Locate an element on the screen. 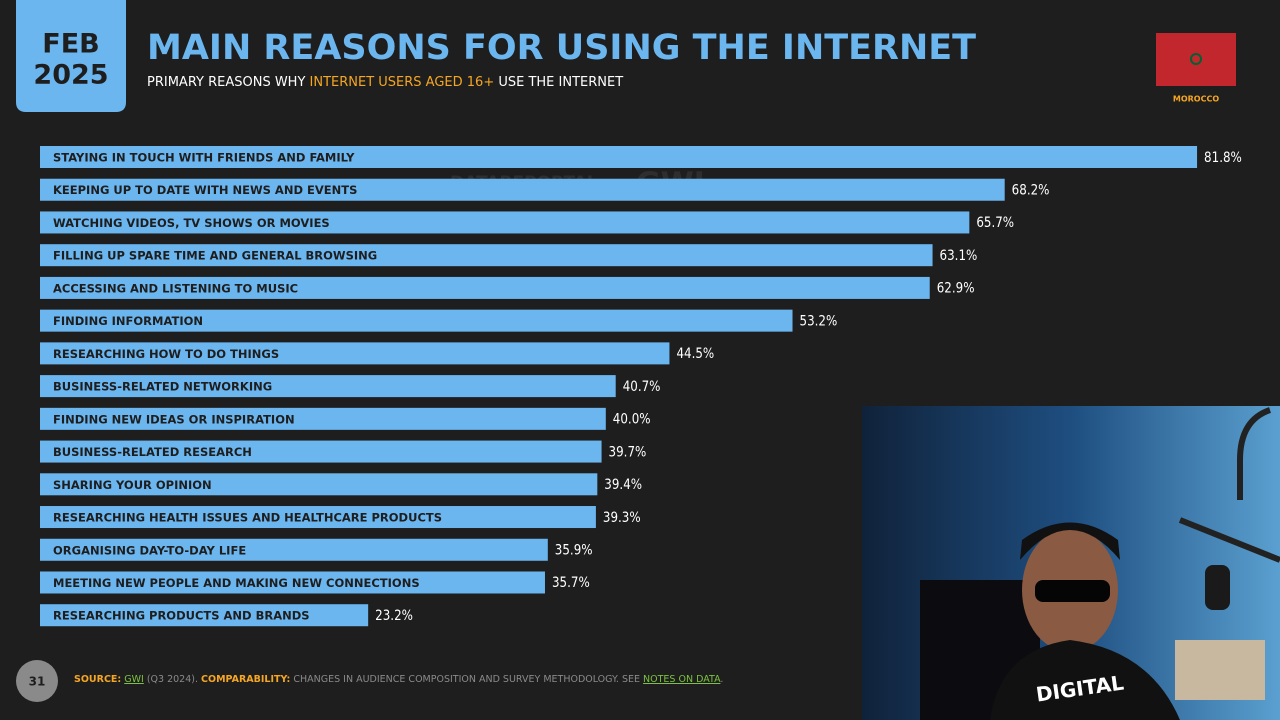 The height and width of the screenshot is (720, 1280). page-number: 31 is located at coordinates (37, 682).